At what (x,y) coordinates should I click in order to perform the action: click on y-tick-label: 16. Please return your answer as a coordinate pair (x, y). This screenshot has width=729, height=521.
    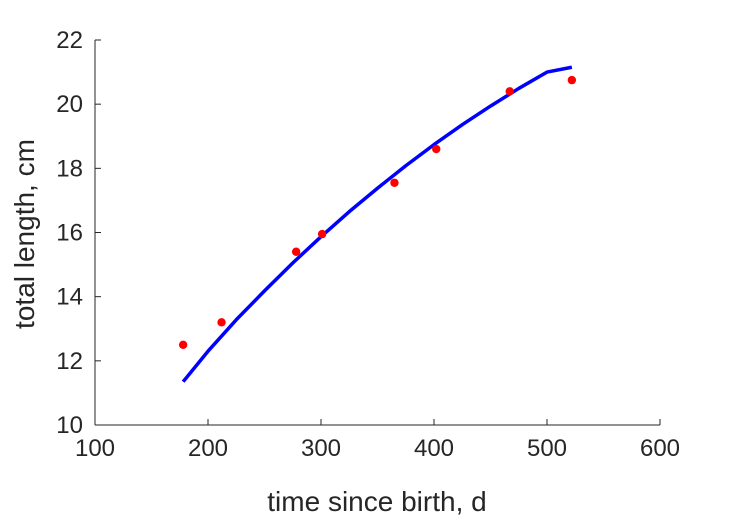
    Looking at the image, I should click on (69, 233).